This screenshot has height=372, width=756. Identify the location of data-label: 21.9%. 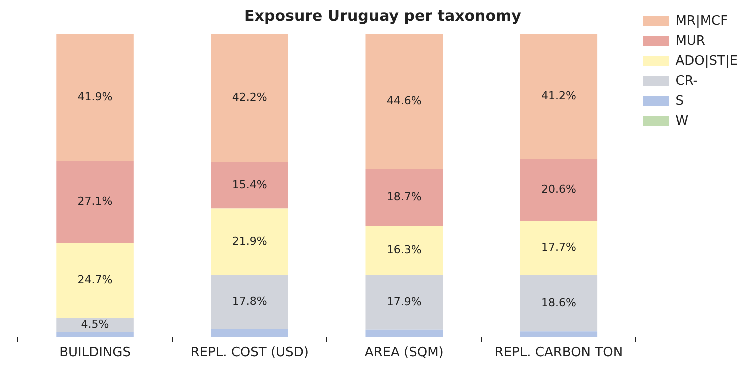
(250, 241).